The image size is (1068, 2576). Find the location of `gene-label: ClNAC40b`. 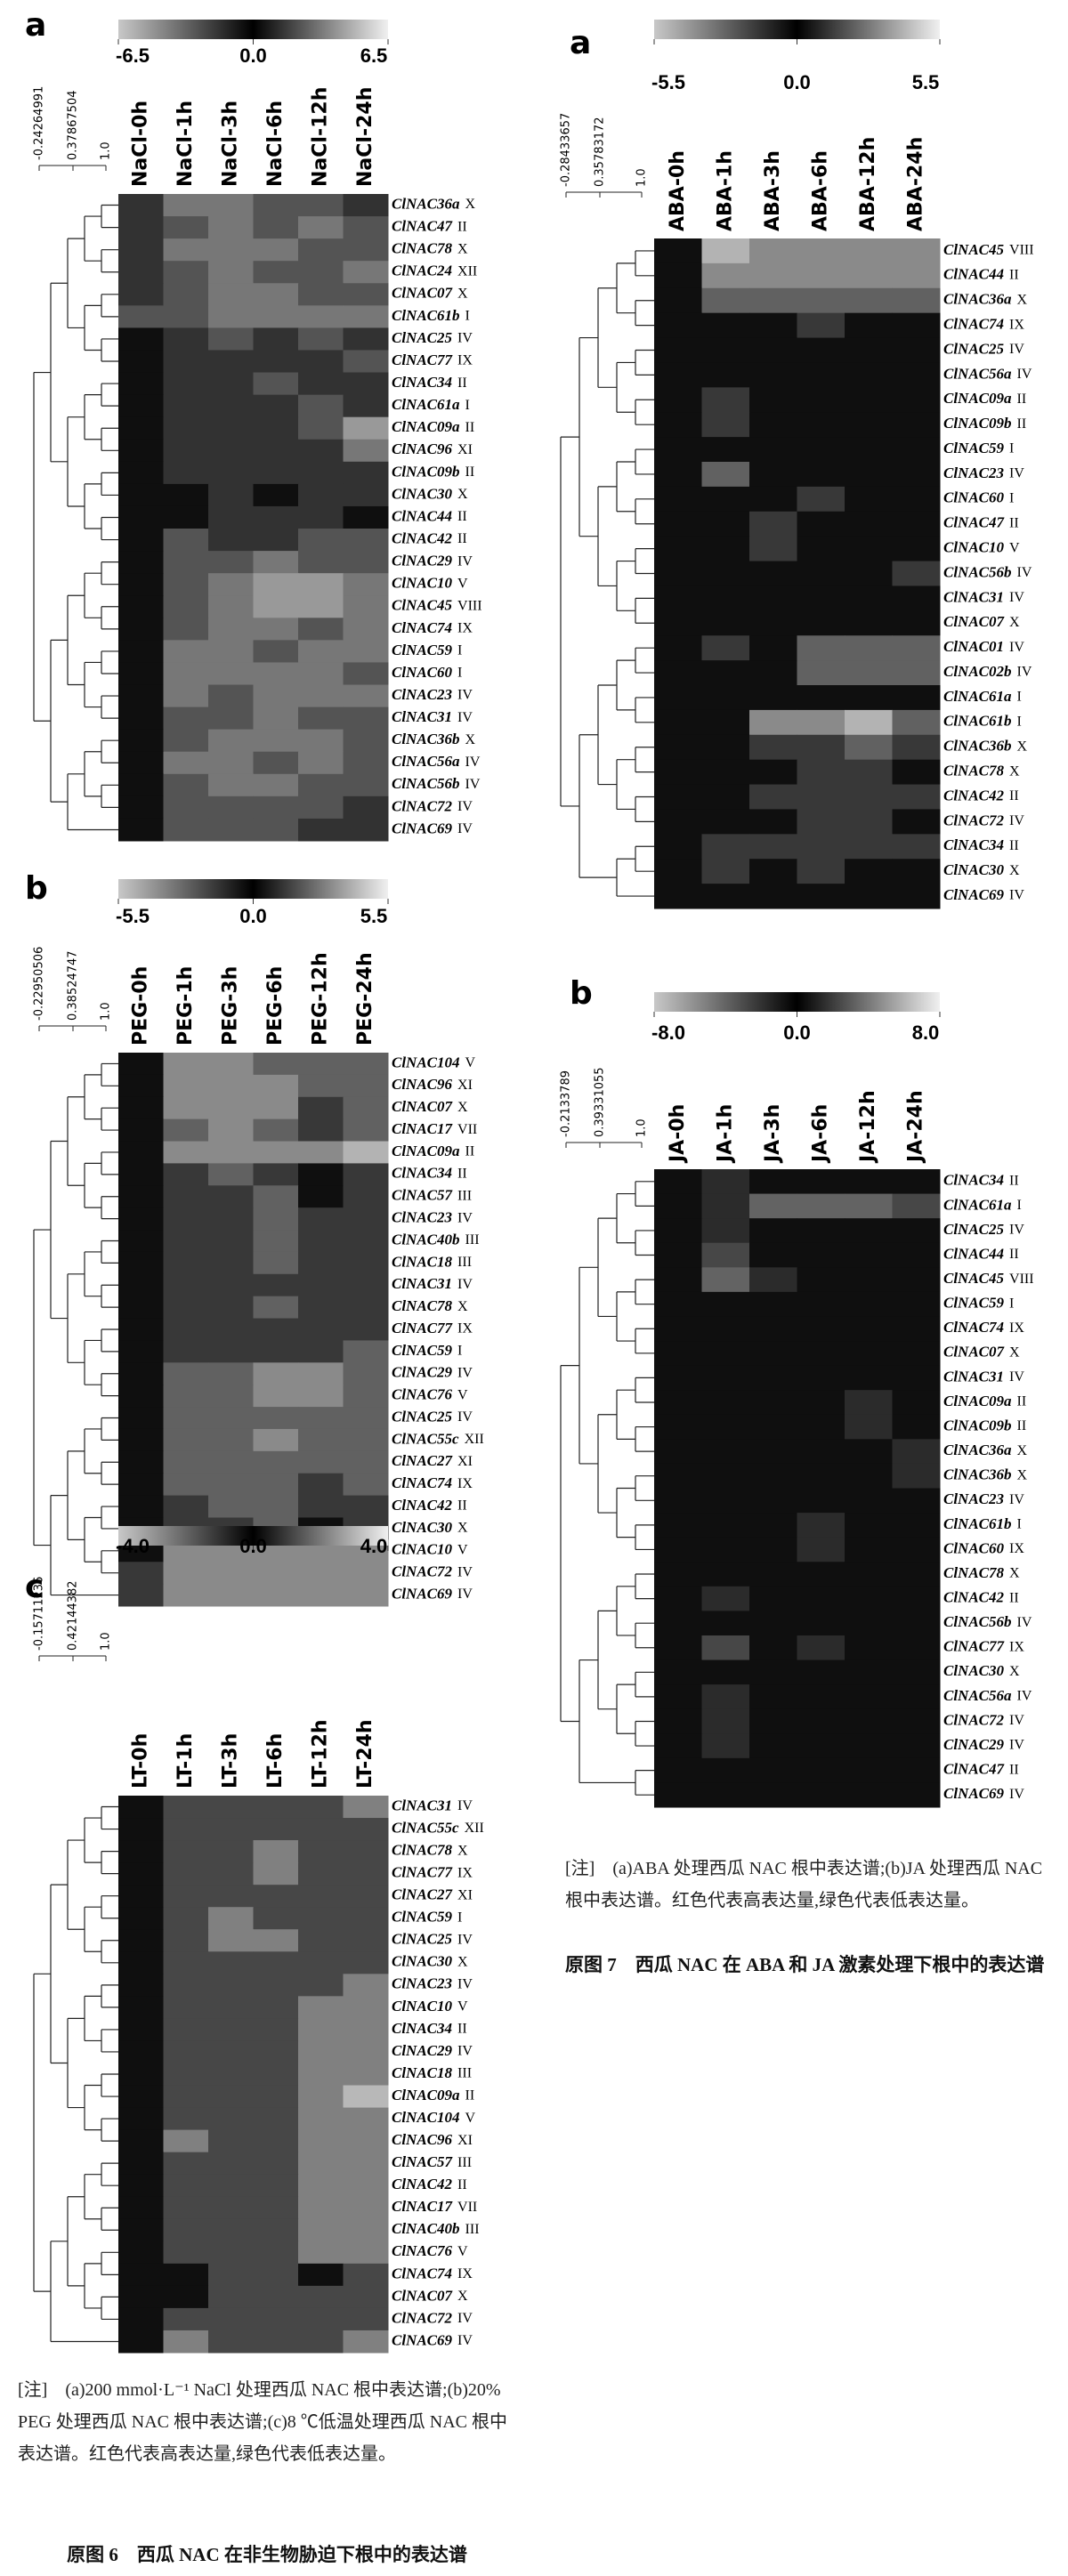

gene-label: ClNAC40b is located at coordinates (426, 2228).